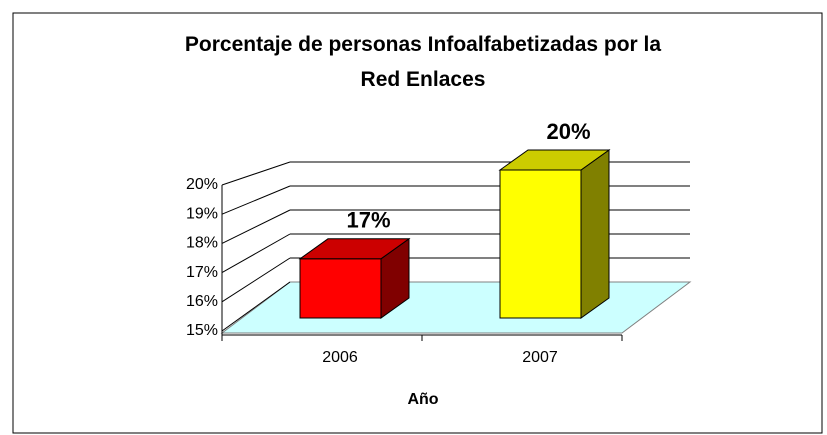  I want to click on bar-side, so click(595, 234).